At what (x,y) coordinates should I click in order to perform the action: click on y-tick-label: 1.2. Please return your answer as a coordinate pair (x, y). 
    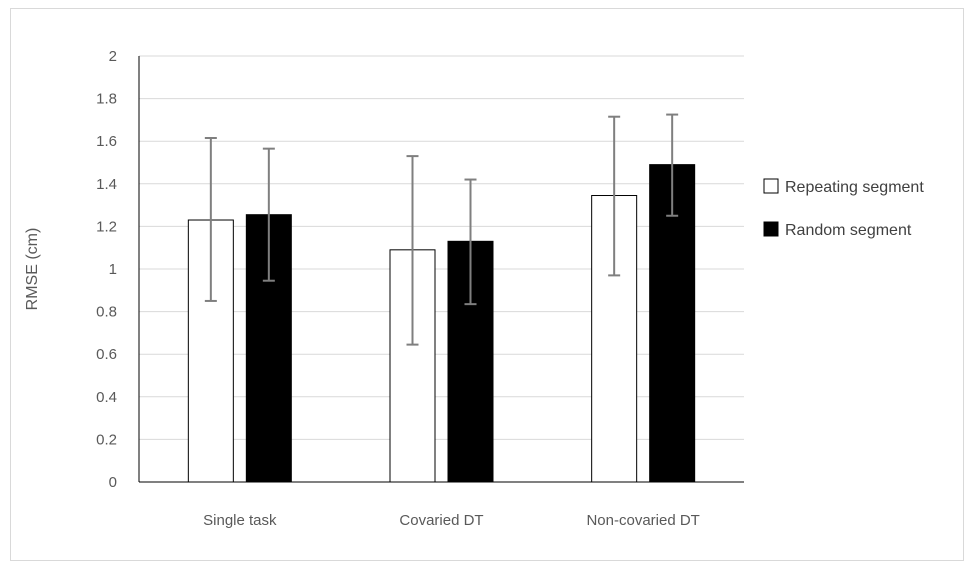
    Looking at the image, I should click on (106, 226).